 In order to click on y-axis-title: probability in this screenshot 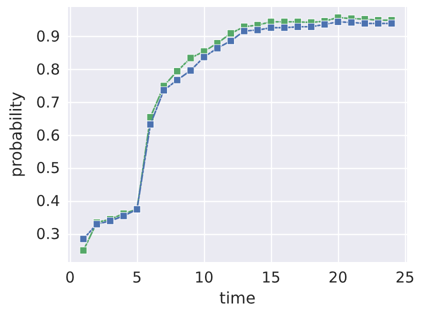, I will do `click(16, 135)`.